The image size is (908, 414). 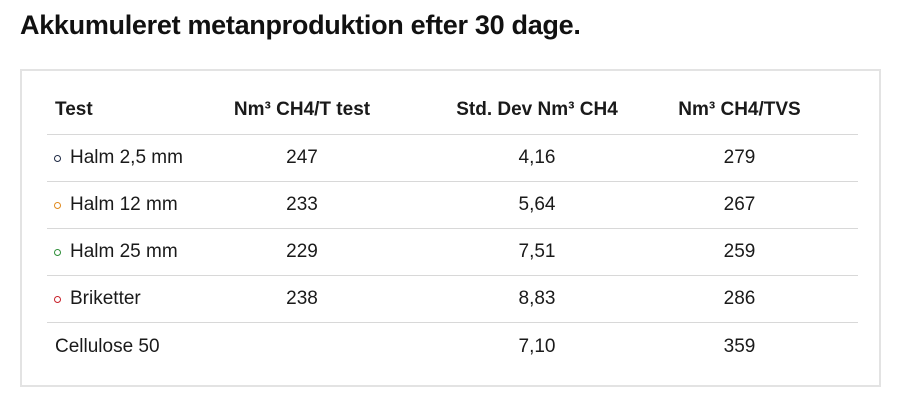 What do you see at coordinates (126, 157) in the screenshot?
I see `row-label: Halm 2,5 mm` at bounding box center [126, 157].